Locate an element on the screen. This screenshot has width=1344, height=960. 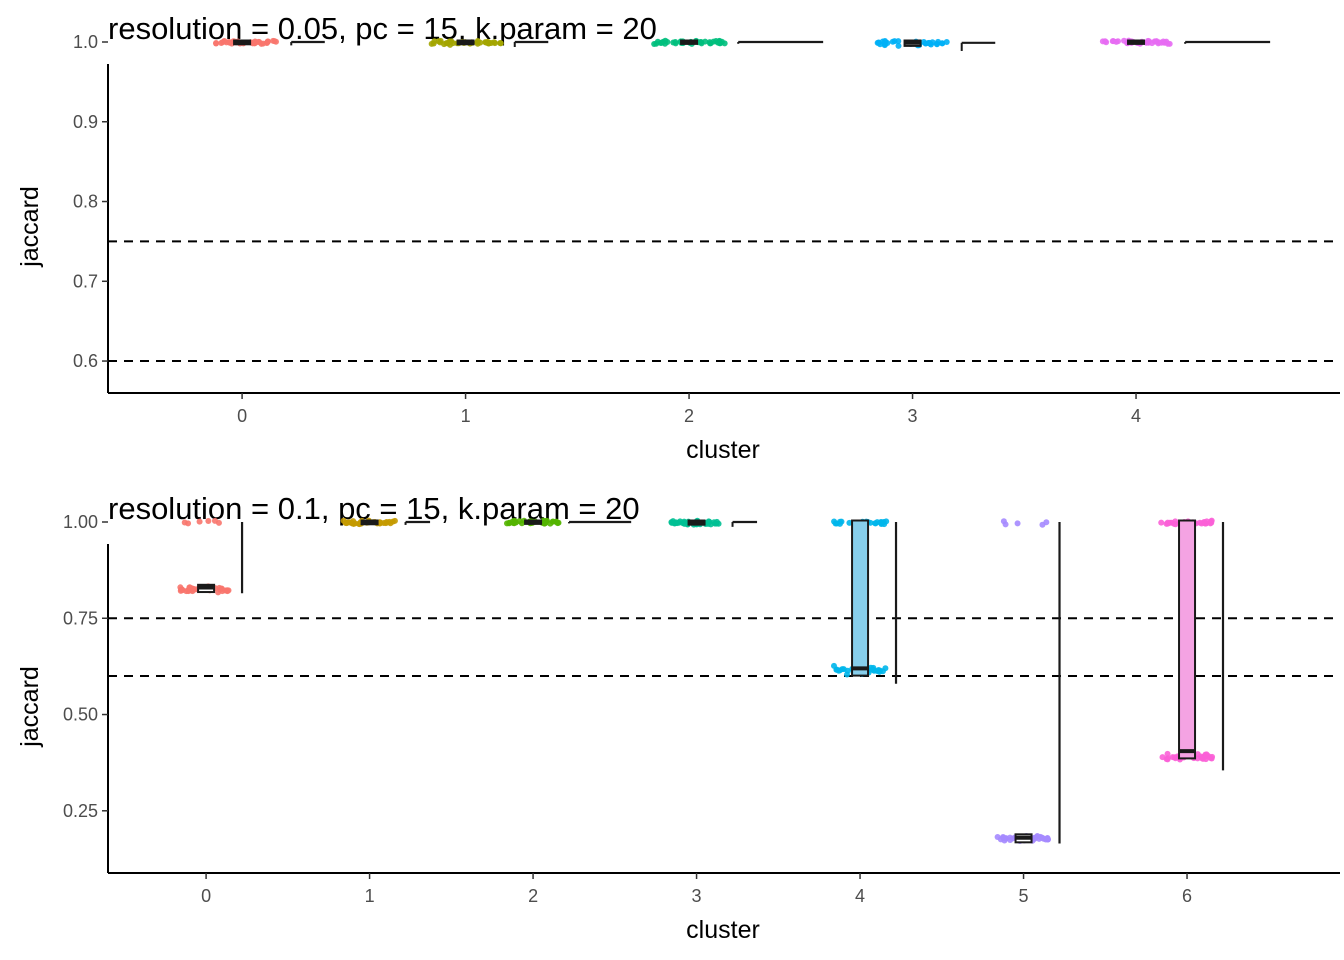
y-tick-label: 0.8 is located at coordinates (85, 202).